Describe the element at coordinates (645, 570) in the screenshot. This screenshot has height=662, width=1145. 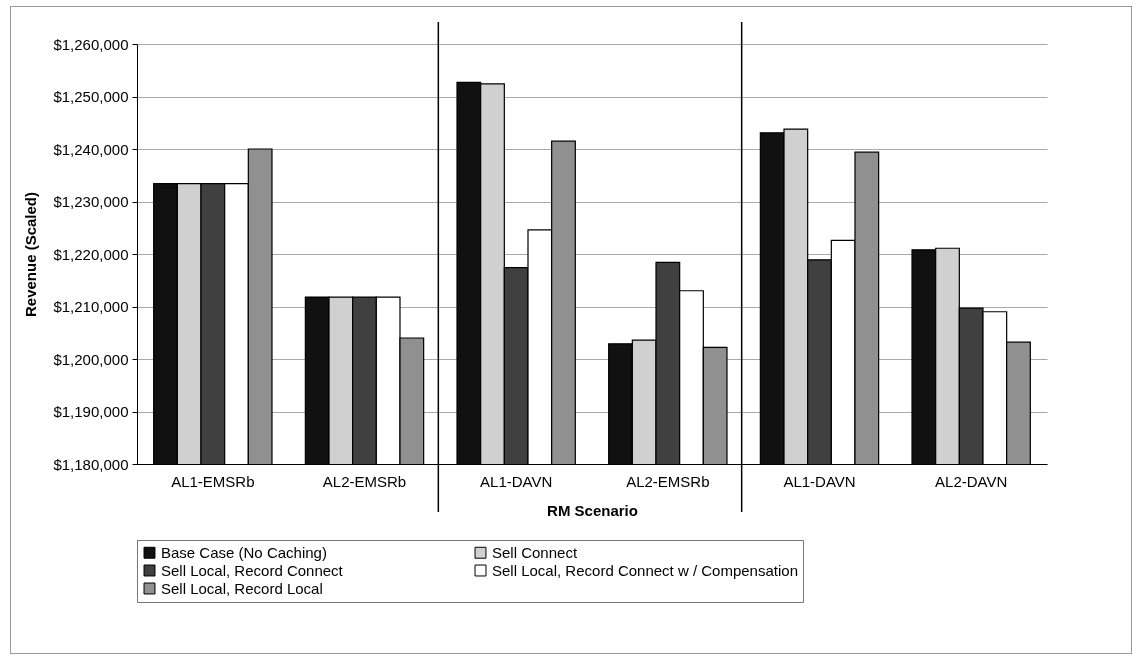
I see `legend-label: Sell Local, Record Connect w / Compensation` at that location.